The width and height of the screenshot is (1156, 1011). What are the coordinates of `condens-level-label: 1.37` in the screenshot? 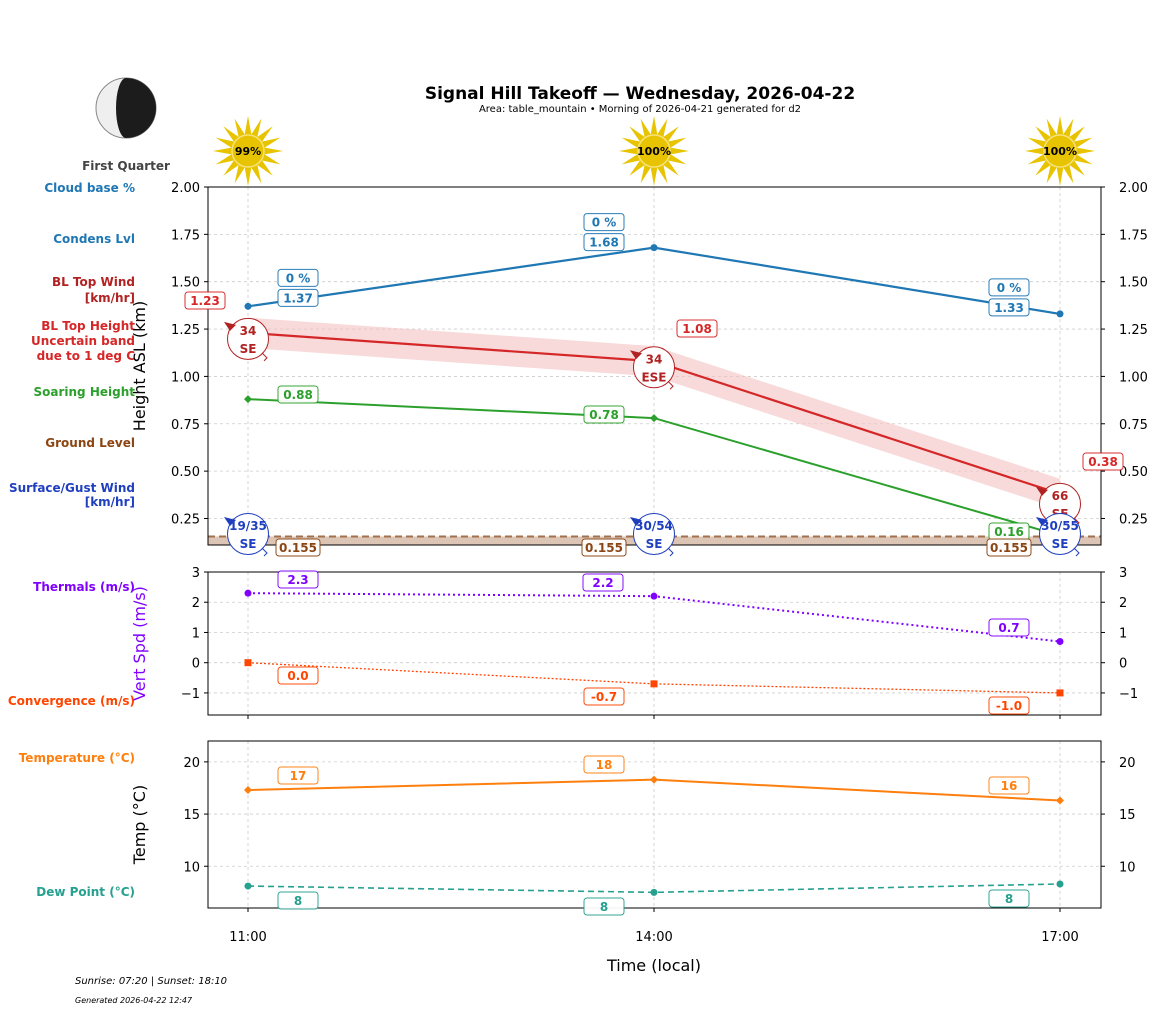 It's located at (298, 298).